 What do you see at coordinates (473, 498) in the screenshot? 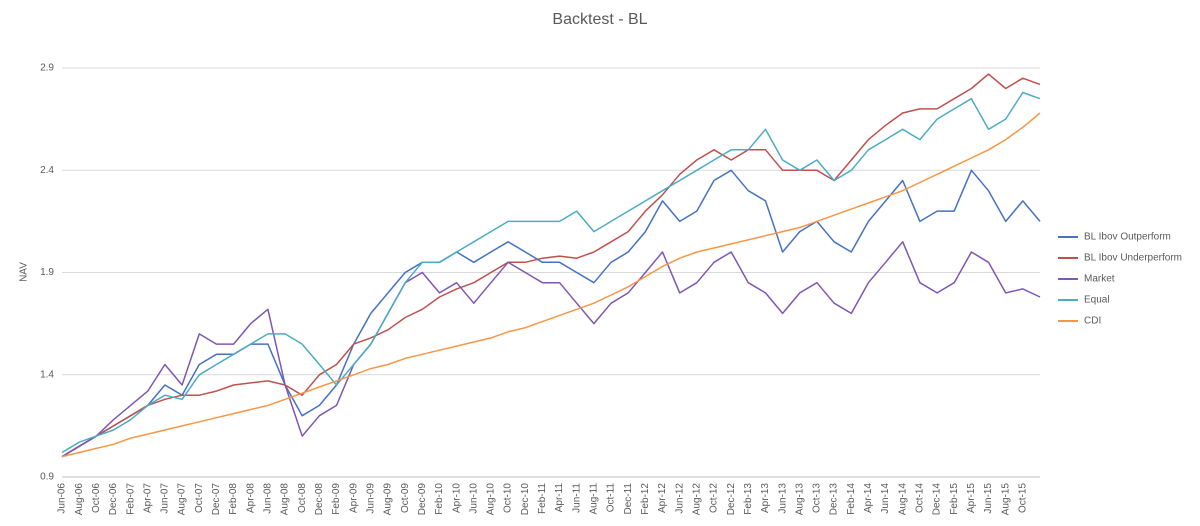
I see `x-tick-label: Jun-10` at bounding box center [473, 498].